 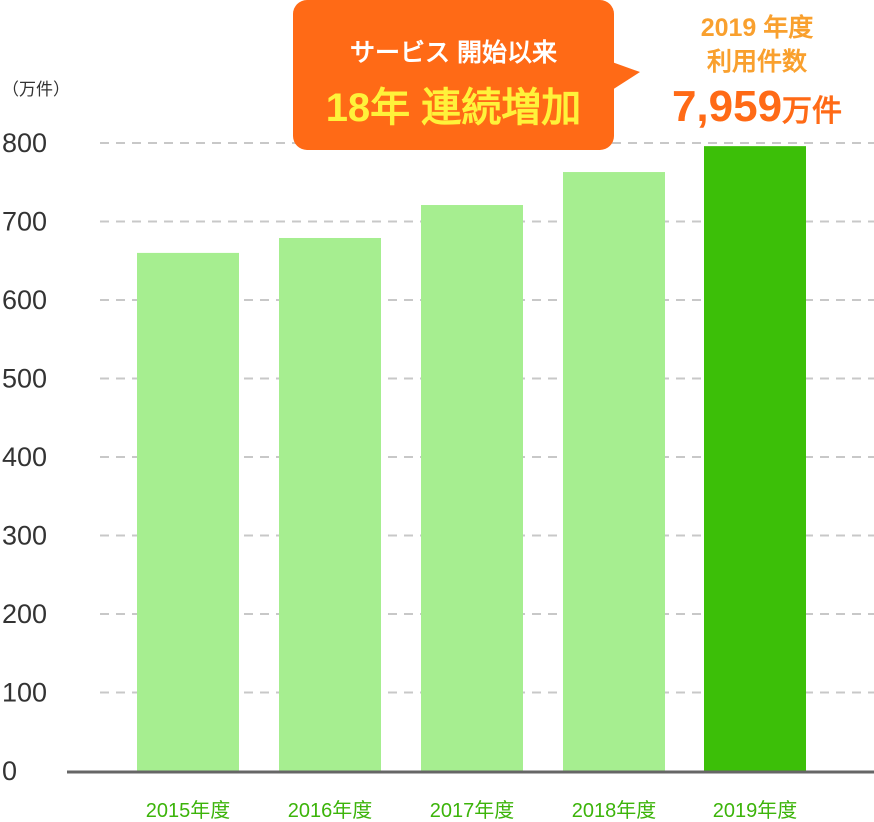 I want to click on x-tick-label: 2018年度, so click(x=614, y=810).